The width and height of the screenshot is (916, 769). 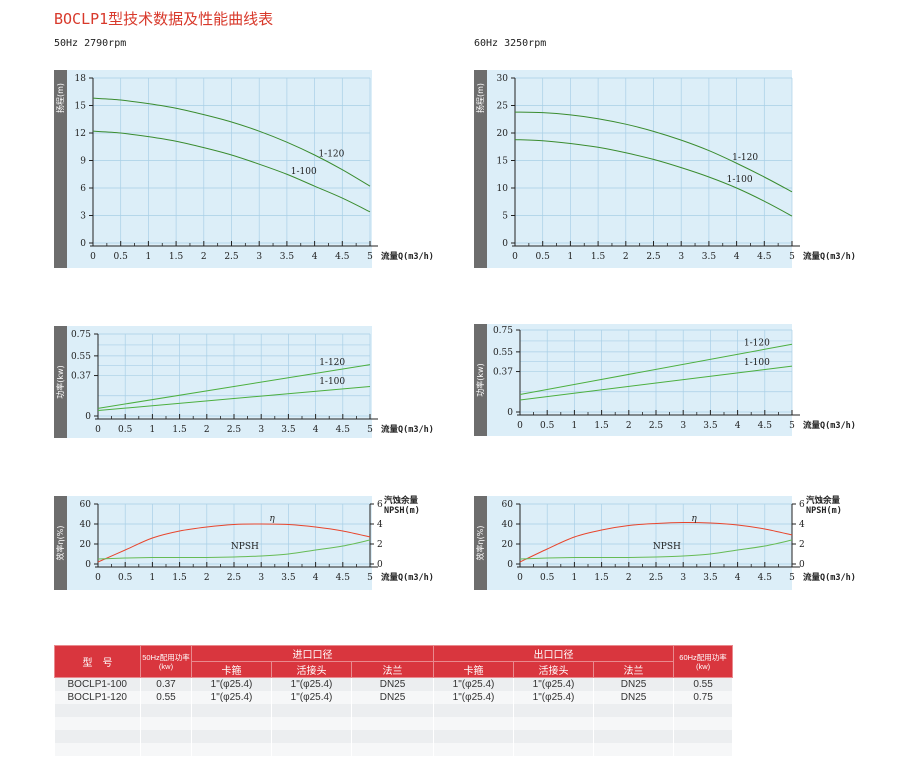 What do you see at coordinates (97, 661) in the screenshot?
I see `th-model: 型 号` at bounding box center [97, 661].